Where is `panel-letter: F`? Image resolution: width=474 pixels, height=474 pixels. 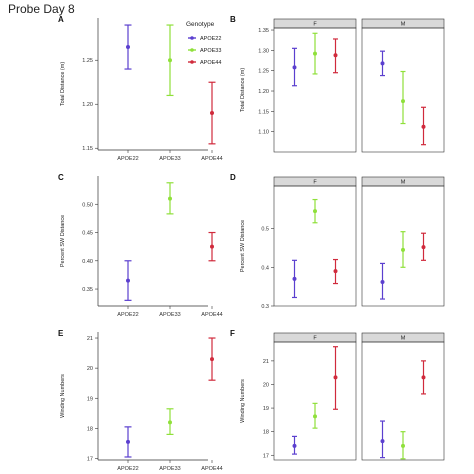
panel-letter: F is located at coordinates (232, 333).